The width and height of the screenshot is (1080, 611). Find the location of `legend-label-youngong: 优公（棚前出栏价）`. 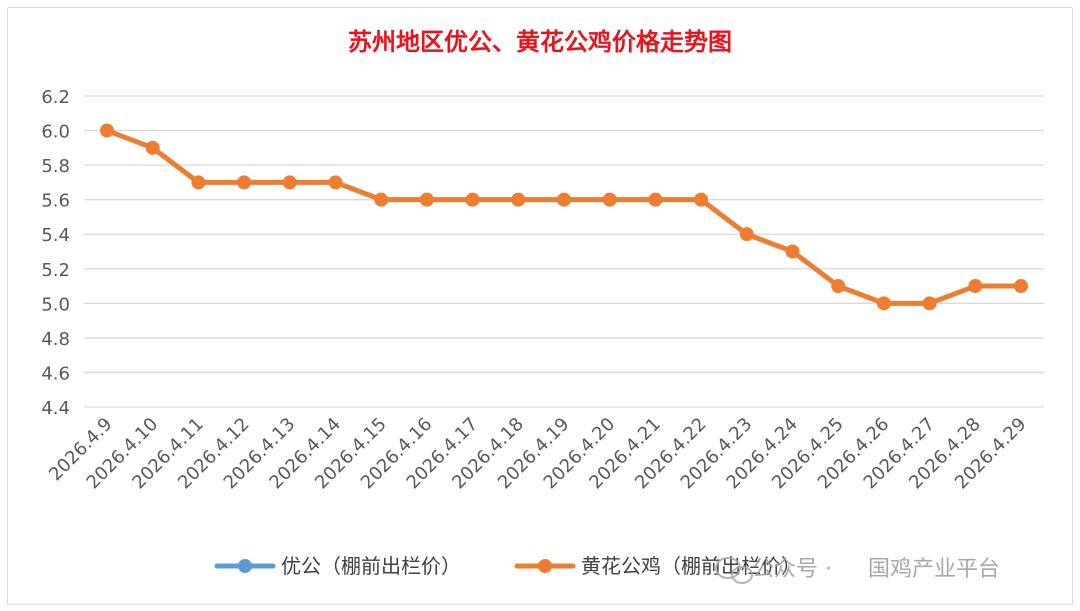

legend-label-youngong: 优公（棚前出栏价） is located at coordinates (371, 566).